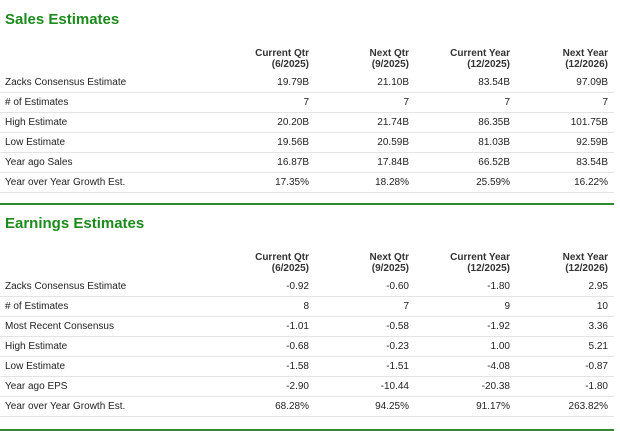  I want to click on sales-col-current-qtr: Current Qtr (6/2025), so click(255, 51).